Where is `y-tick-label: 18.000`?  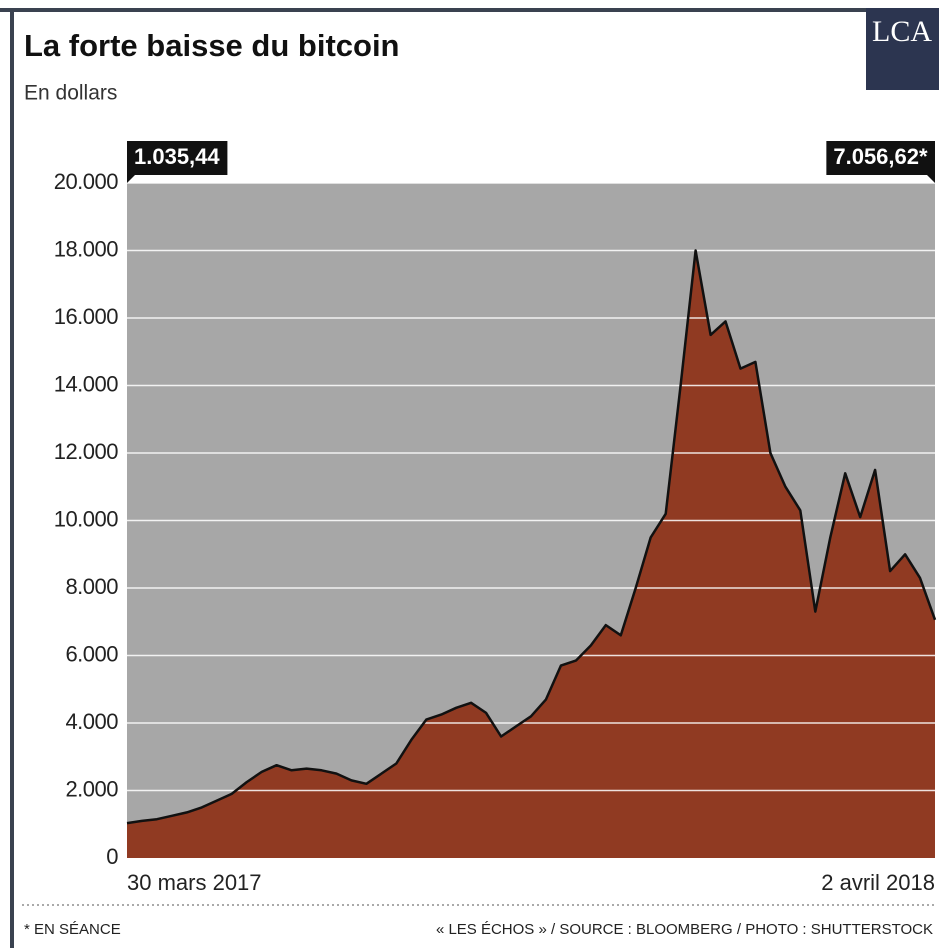
y-tick-label: 18.000 is located at coordinates (86, 248).